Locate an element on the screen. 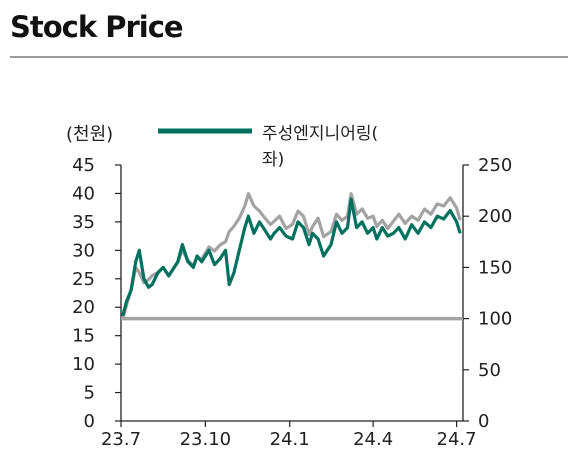  left-tick-label: 20 is located at coordinates (83, 307).